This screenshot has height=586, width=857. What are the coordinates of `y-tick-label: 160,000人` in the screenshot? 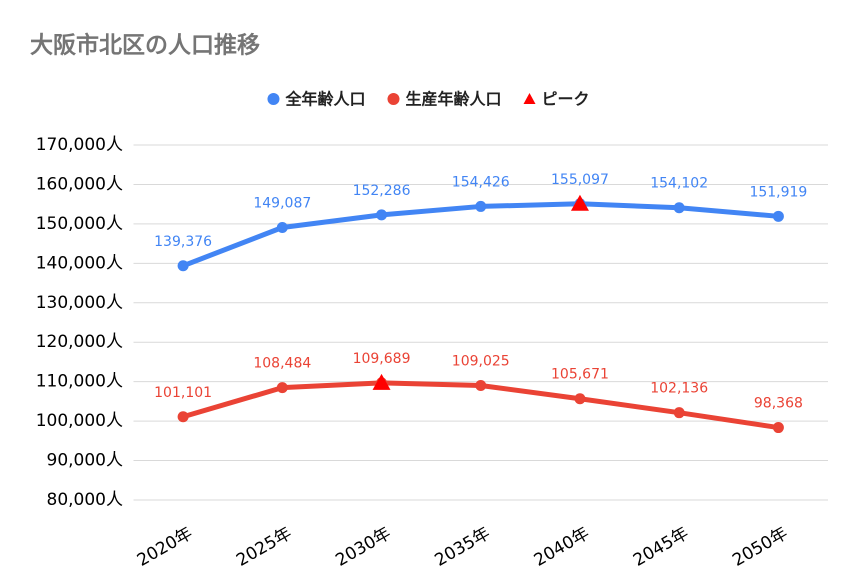 It's located at (79, 184).